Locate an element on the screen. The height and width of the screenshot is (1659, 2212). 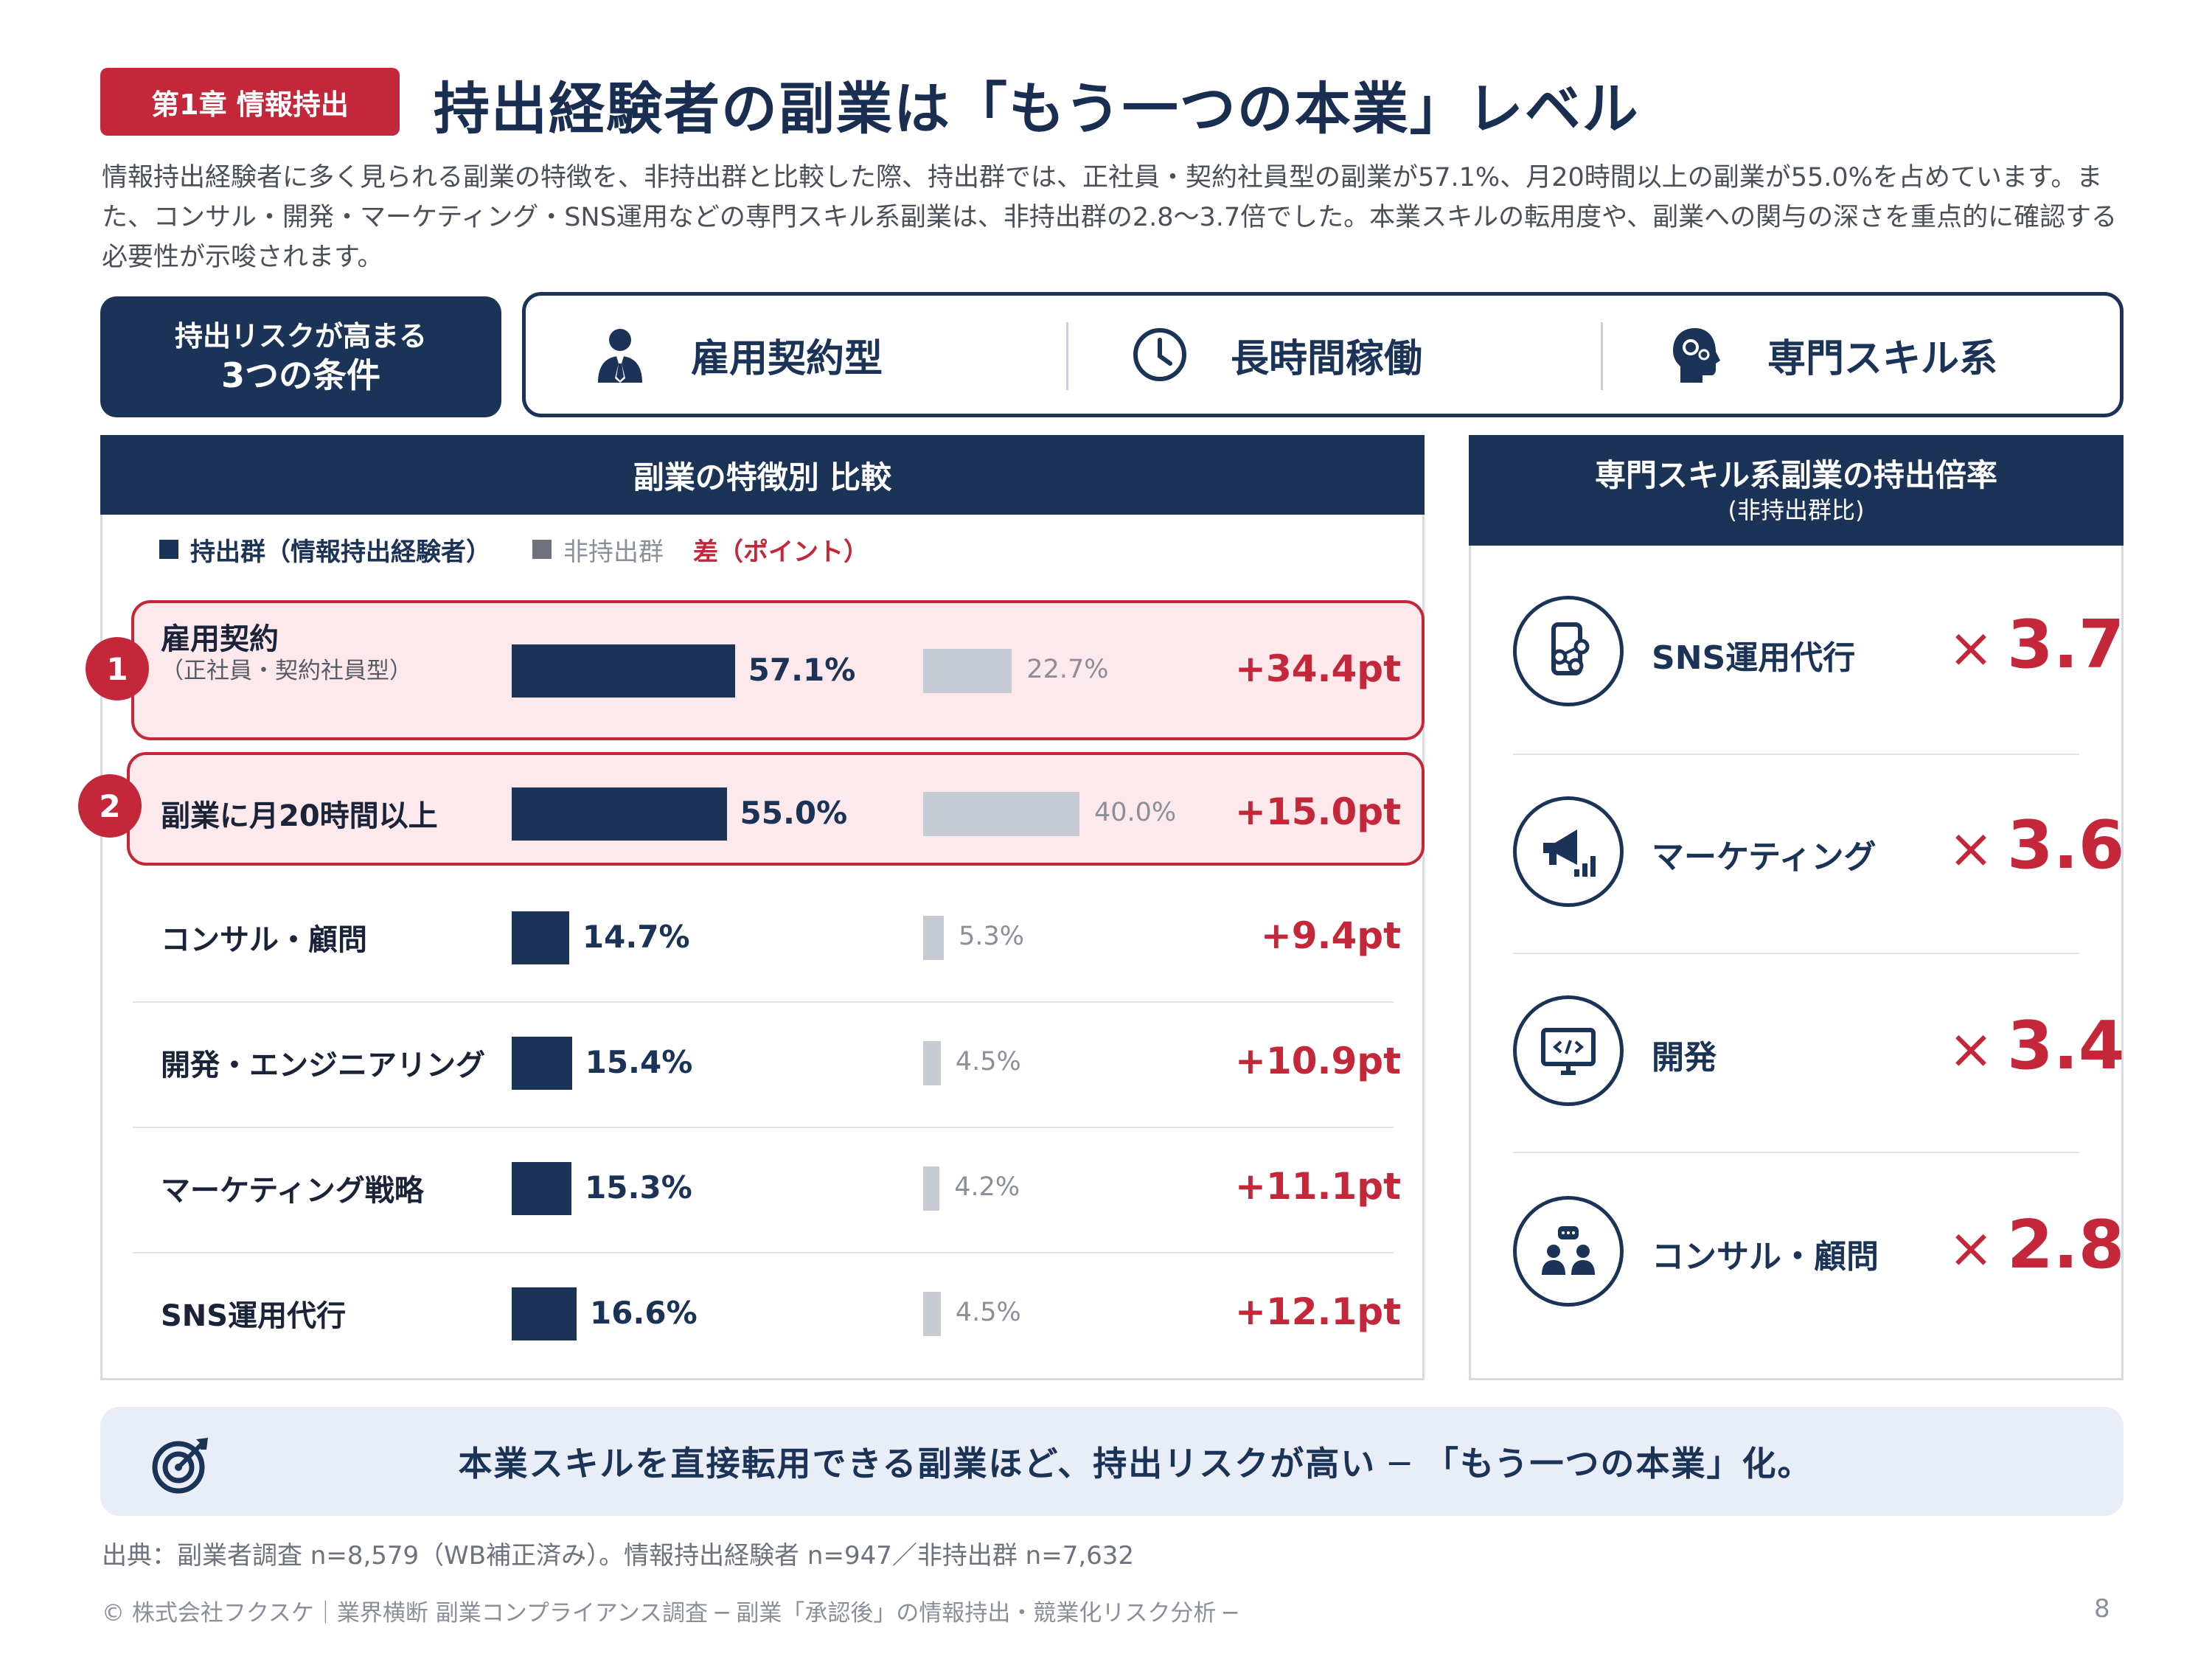
multiplier-label: SNS運用代行 is located at coordinates (1754, 658).